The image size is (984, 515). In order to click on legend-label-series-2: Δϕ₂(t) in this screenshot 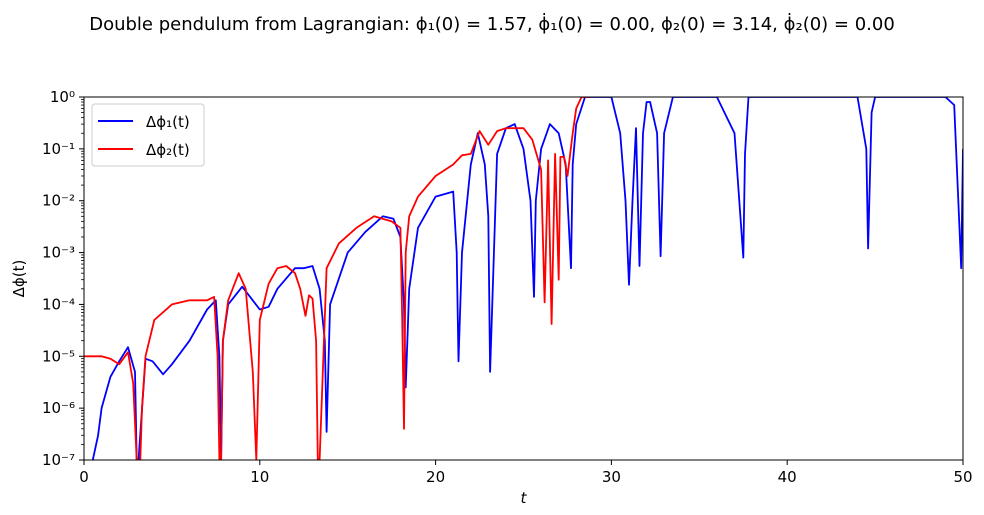, I will do `click(168, 150)`.